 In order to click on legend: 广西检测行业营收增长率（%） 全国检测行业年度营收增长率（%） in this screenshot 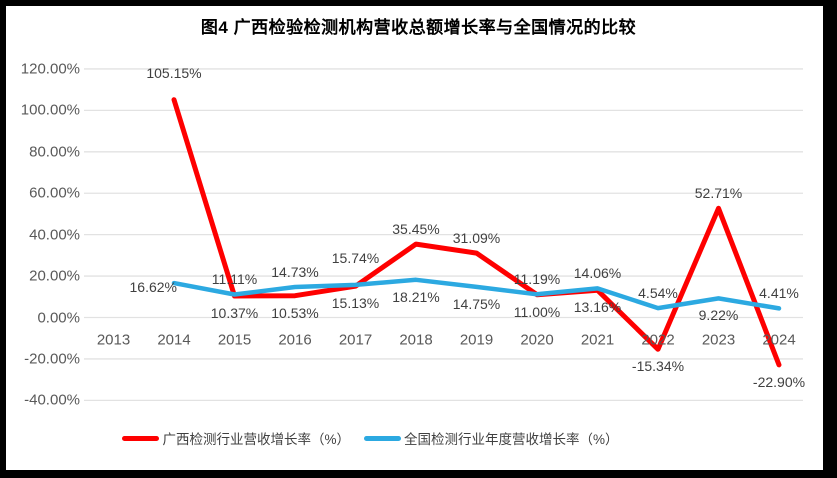, I will do `click(370, 438)`.